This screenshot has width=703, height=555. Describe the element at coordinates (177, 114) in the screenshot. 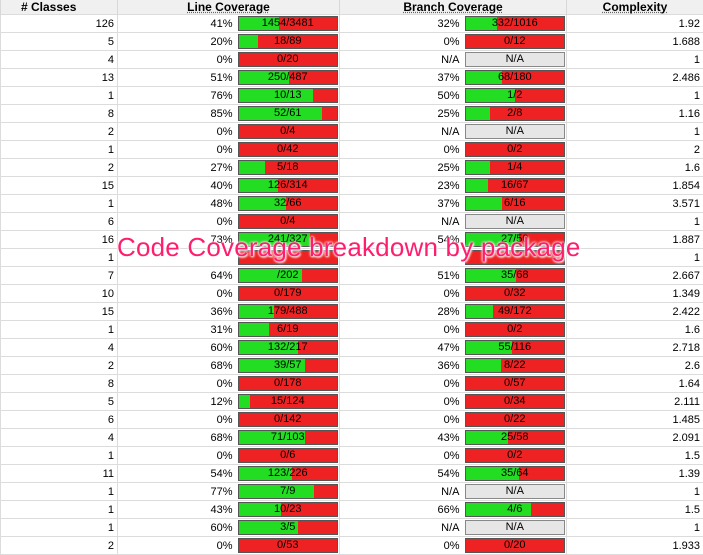

I see `line-coverage-percent: 85%` at that location.